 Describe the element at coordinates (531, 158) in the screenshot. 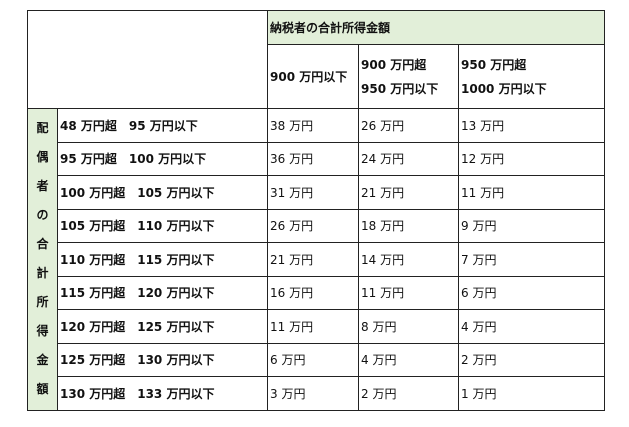

I see `deduction-value: 12 万円` at that location.